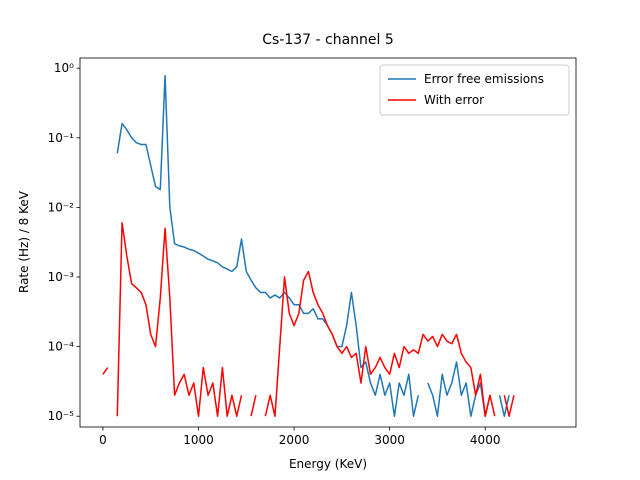  Describe the element at coordinates (24, 241) in the screenshot. I see `y-axis-label: Rate (Hz) / 8 KeV` at that location.